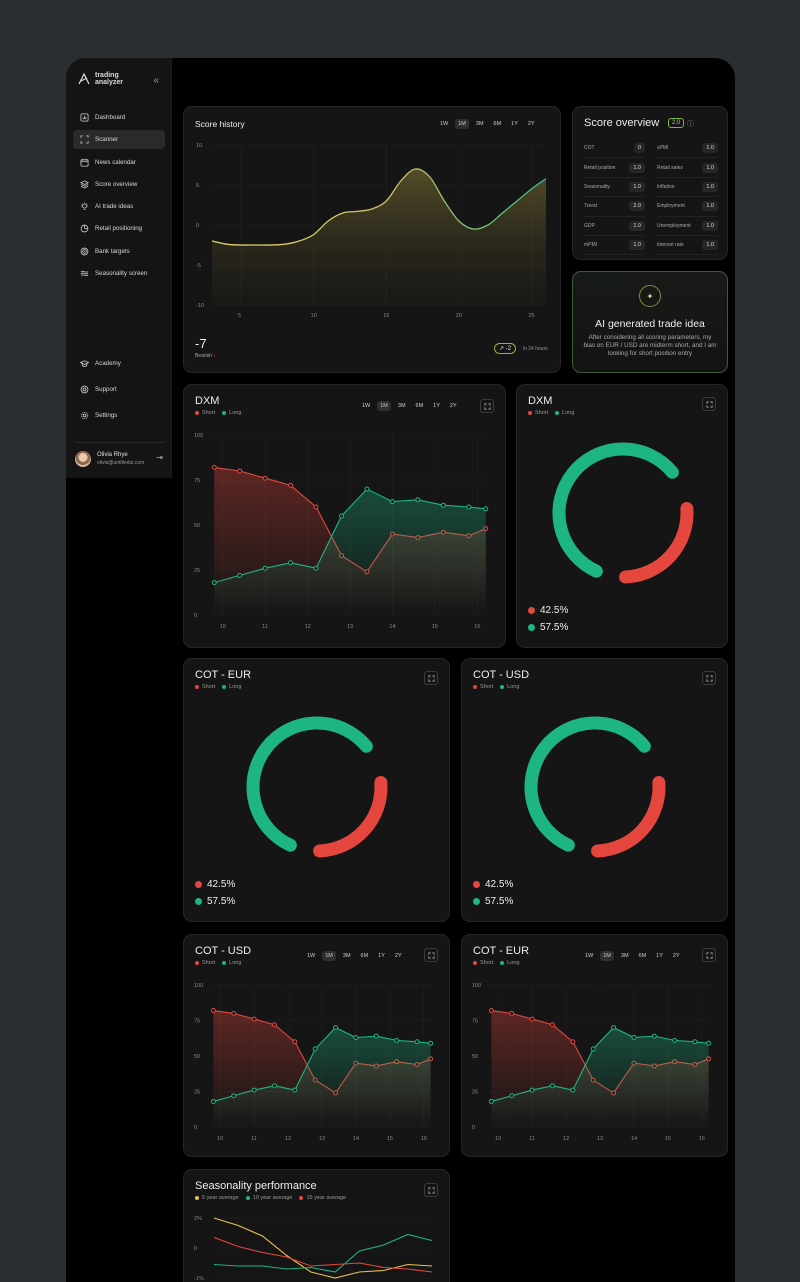 Image resolution: width=800 pixels, height=1282 pixels. Describe the element at coordinates (535, 349) in the screenshot. I see `score-change-note: in 24 hours` at that location.